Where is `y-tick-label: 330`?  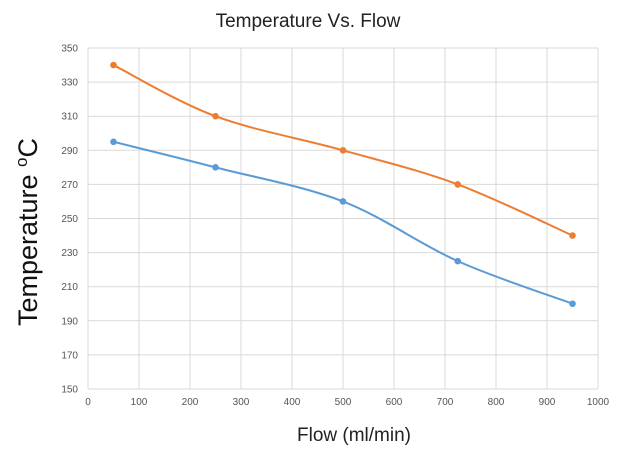
y-tick-label: 330 is located at coordinates (69, 83).